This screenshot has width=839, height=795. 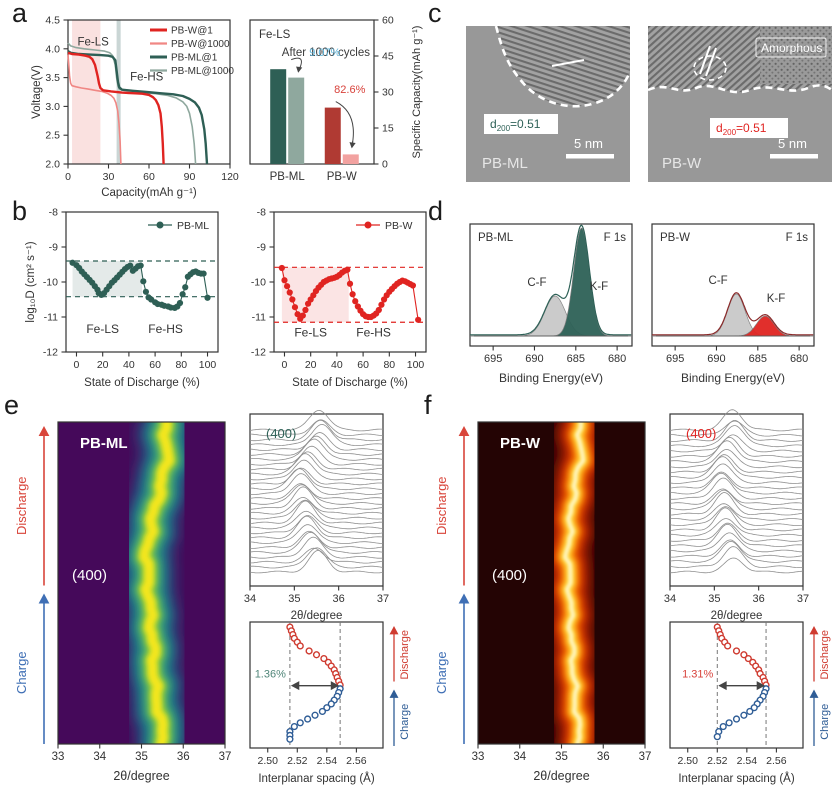 I want to click on svg-text: PB-W, so click(x=675, y=238).